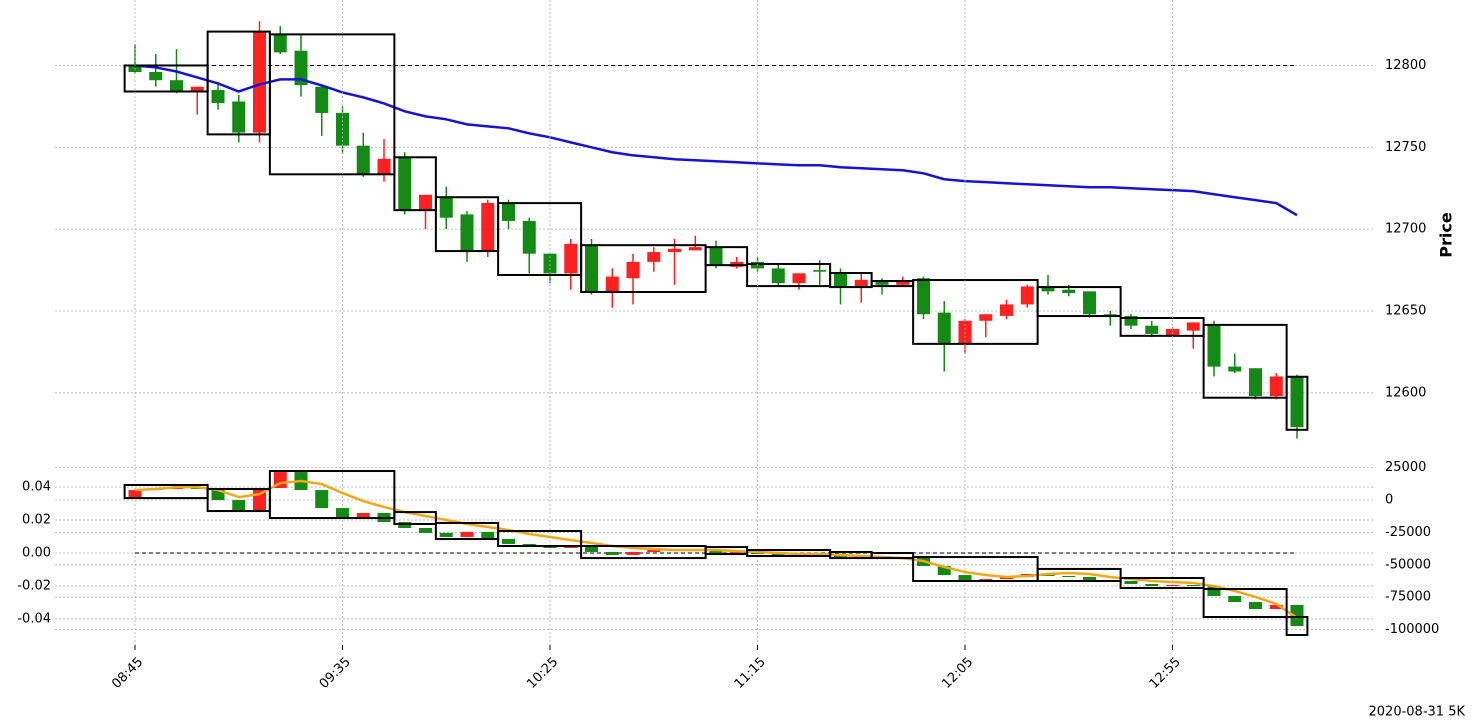  What do you see at coordinates (36, 487) in the screenshot?
I see `y-tick-label: 0.04` at bounding box center [36, 487].